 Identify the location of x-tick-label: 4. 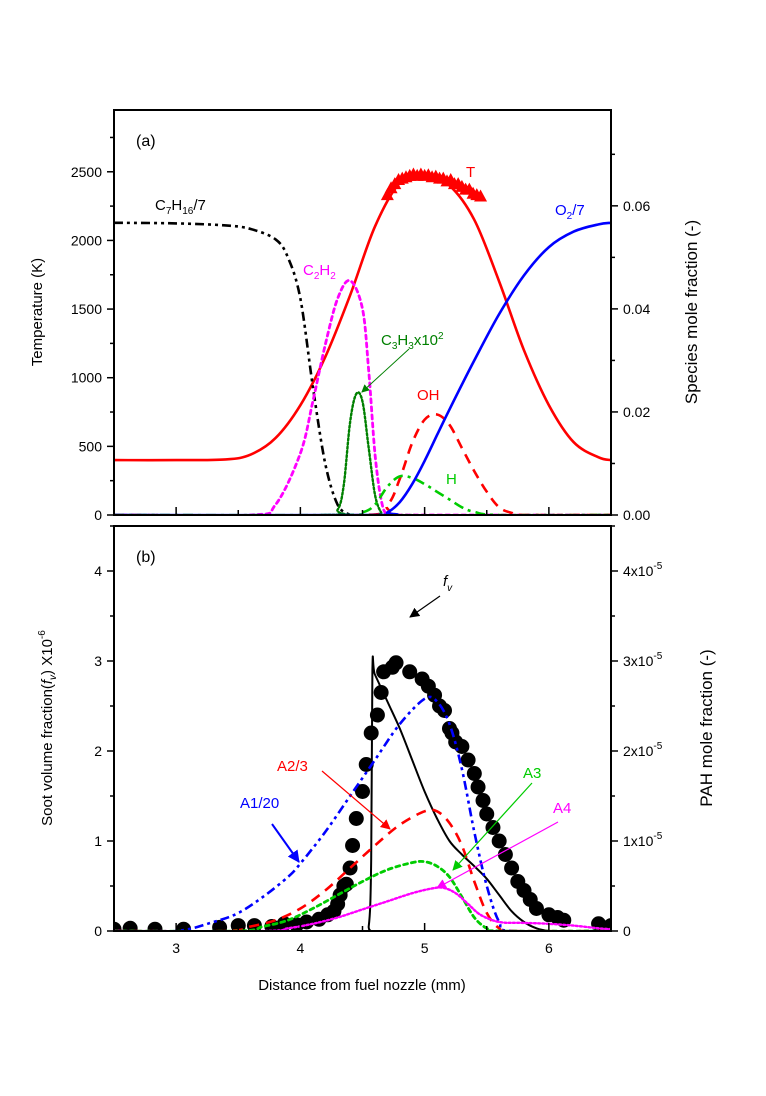
(300, 948).